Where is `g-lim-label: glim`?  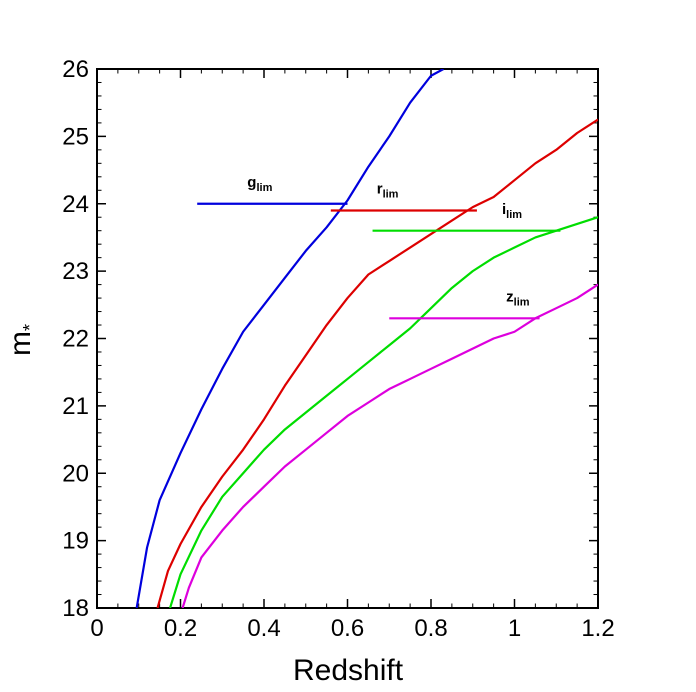 g-lim-label: glim is located at coordinates (259, 184).